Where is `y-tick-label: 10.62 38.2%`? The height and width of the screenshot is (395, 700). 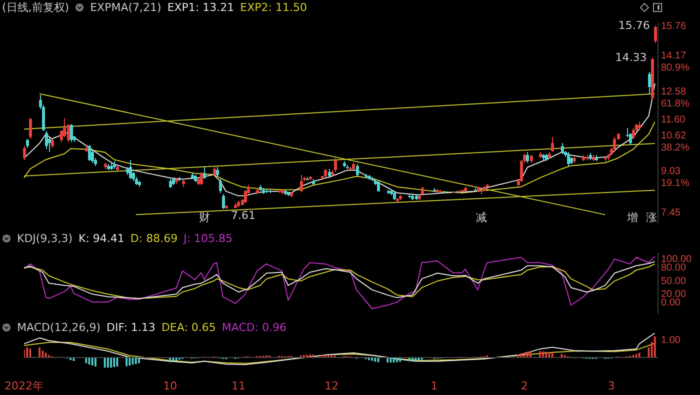
y-tick-label: 10.62 38.2% is located at coordinates (675, 142).